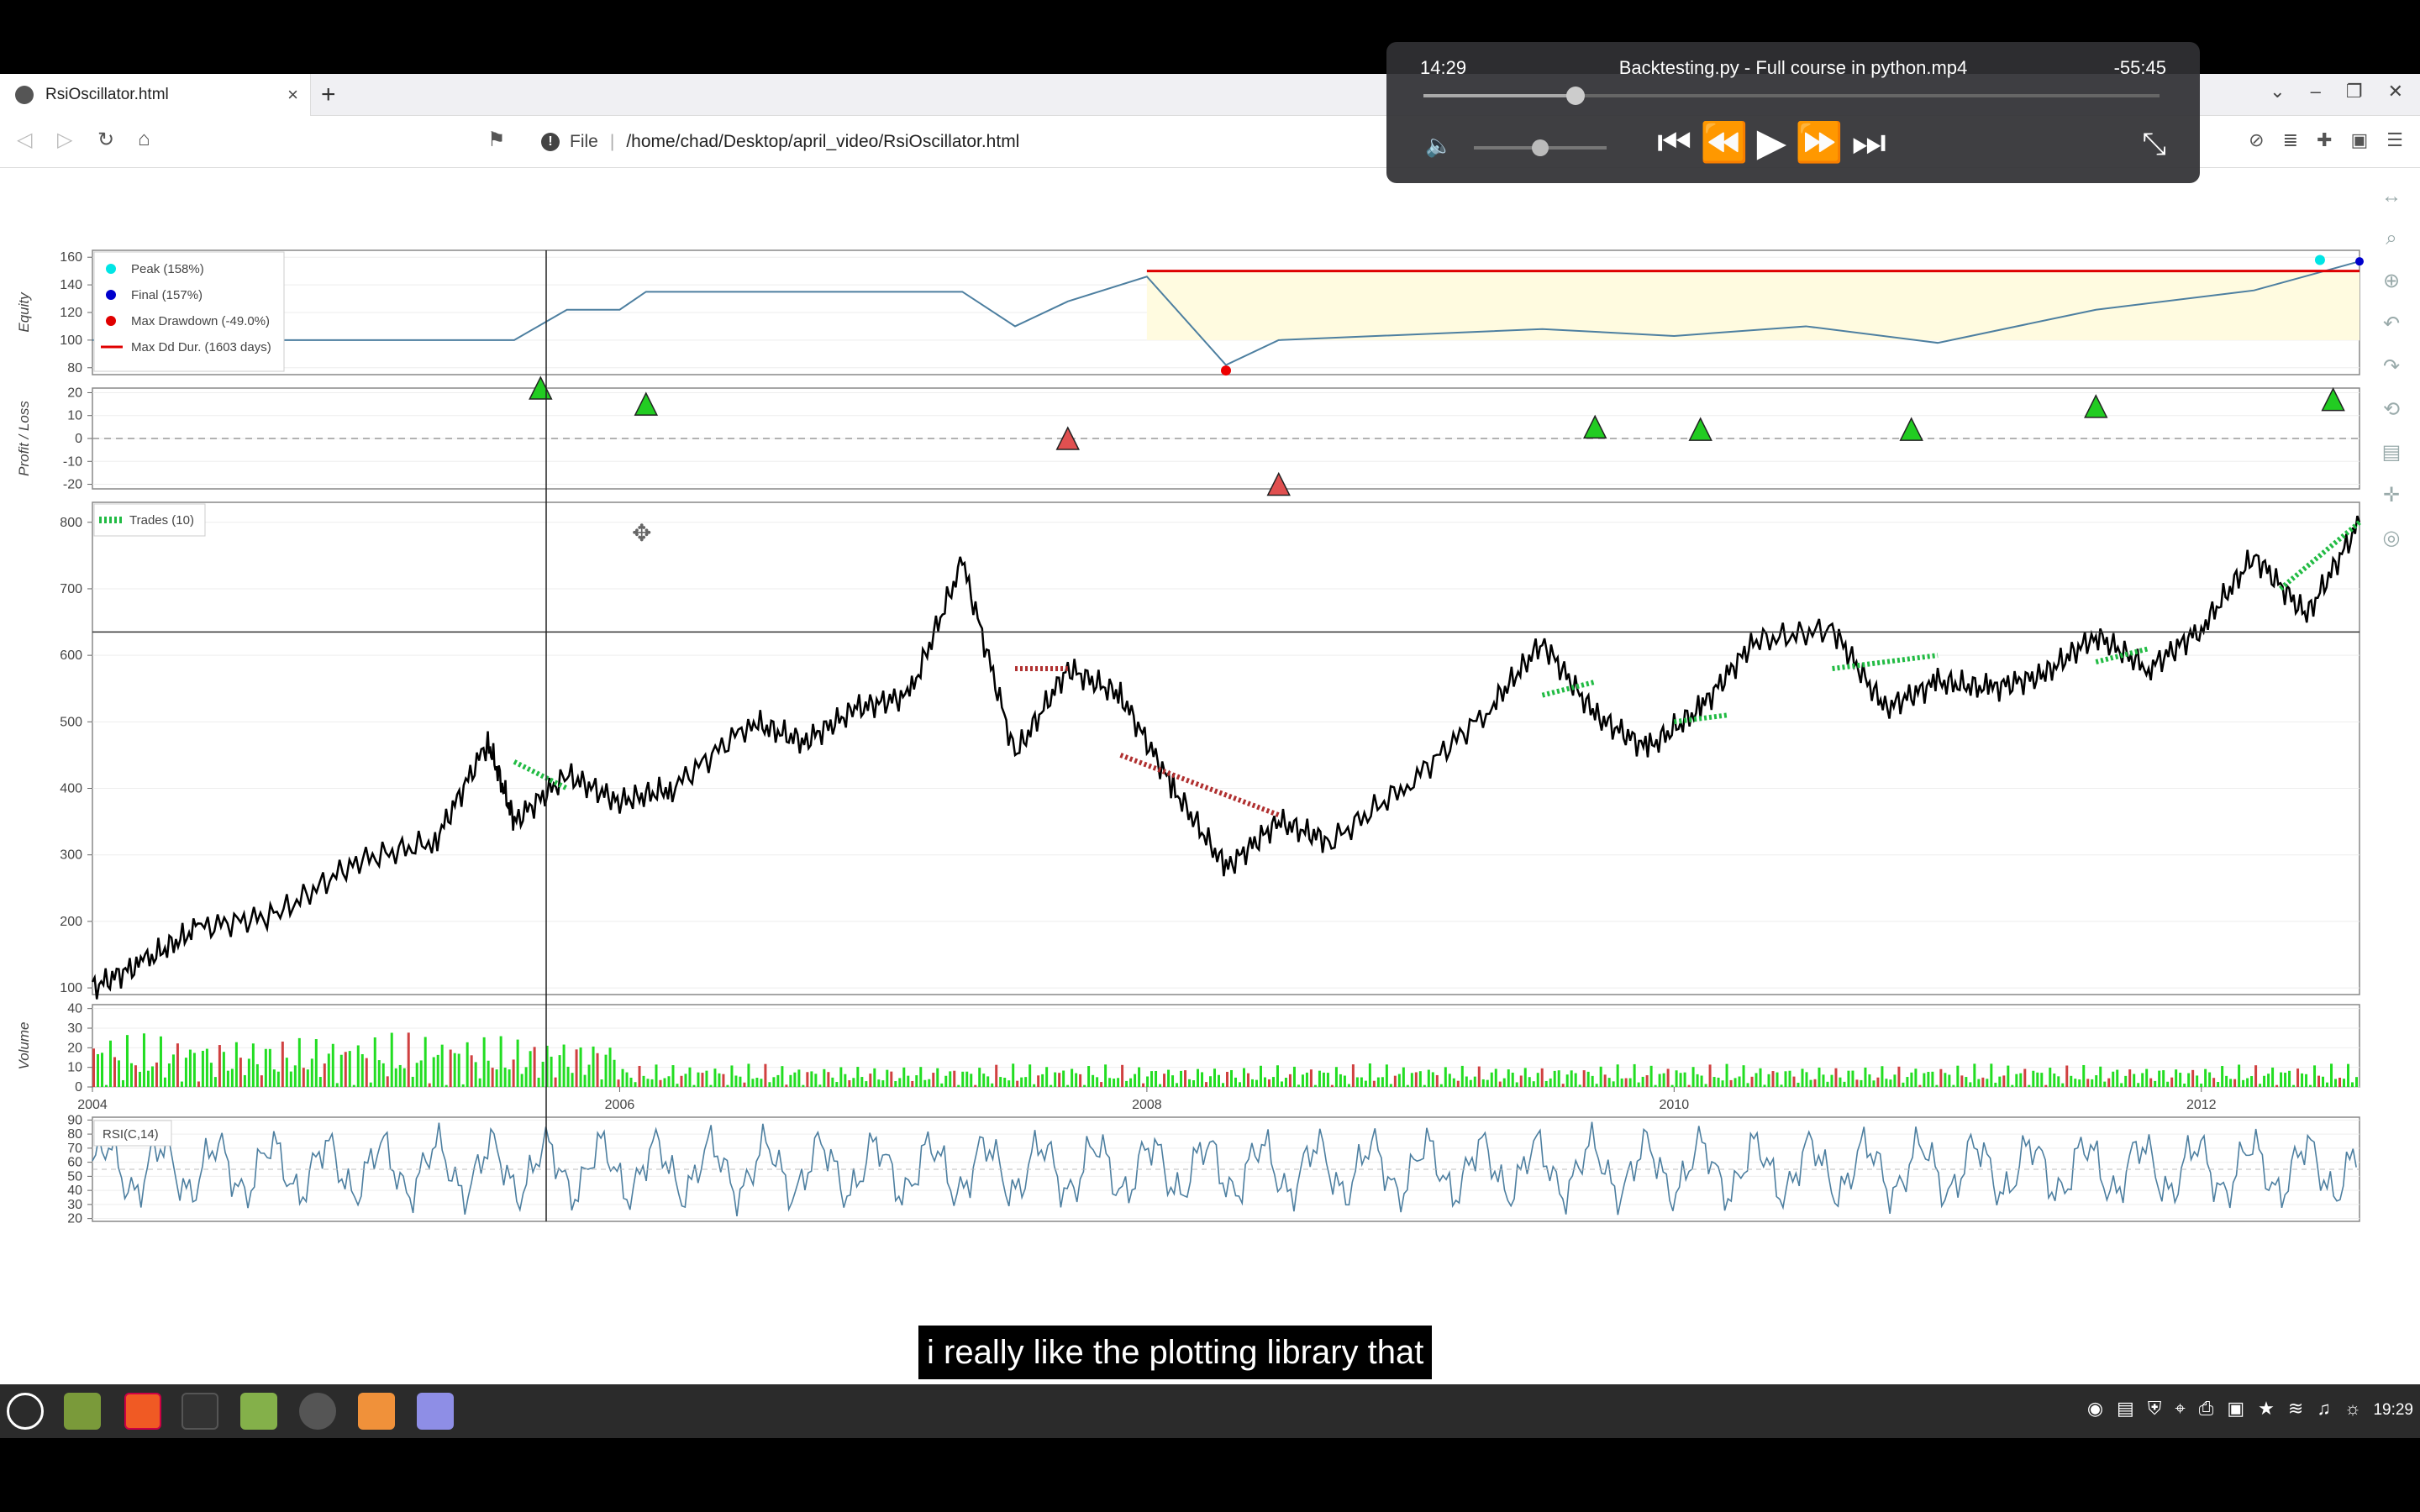  What do you see at coordinates (2180, 1408) in the screenshot?
I see `location-icon: ⌖` at bounding box center [2180, 1408].